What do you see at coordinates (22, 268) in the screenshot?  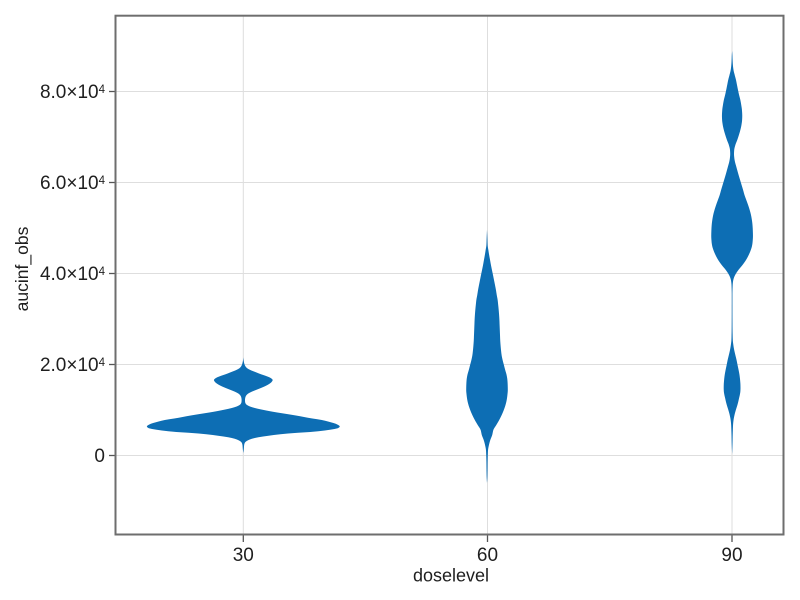 I see `svg-text: aucinf_obs` at bounding box center [22, 268].